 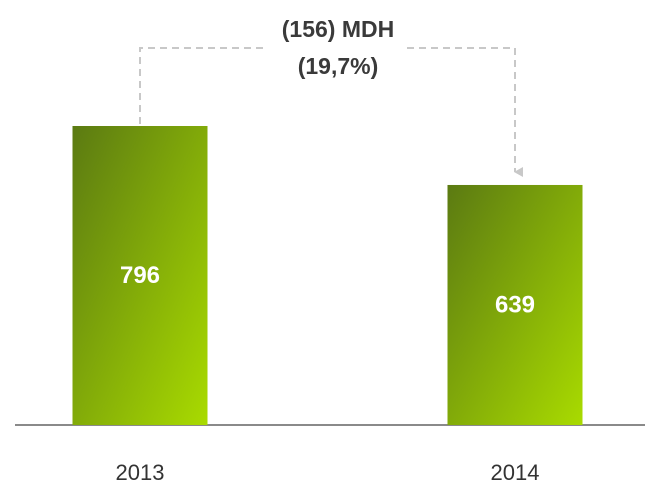 I want to click on annotation-line: (156) MDH, so click(x=338, y=29).